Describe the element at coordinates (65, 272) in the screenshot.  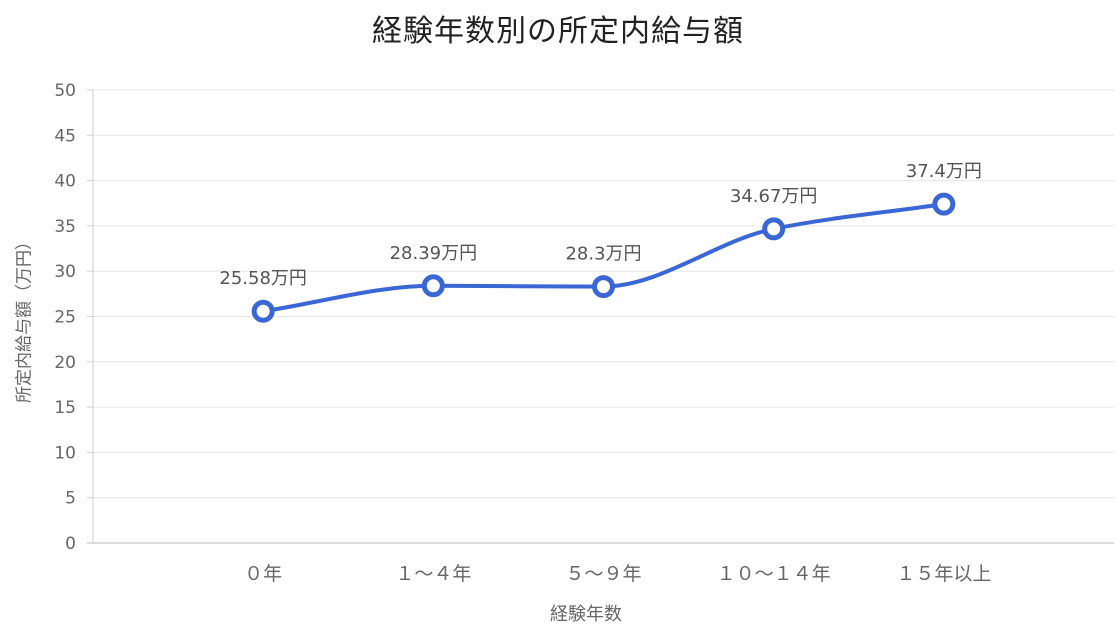
I see `y-tick-label: 30` at that location.